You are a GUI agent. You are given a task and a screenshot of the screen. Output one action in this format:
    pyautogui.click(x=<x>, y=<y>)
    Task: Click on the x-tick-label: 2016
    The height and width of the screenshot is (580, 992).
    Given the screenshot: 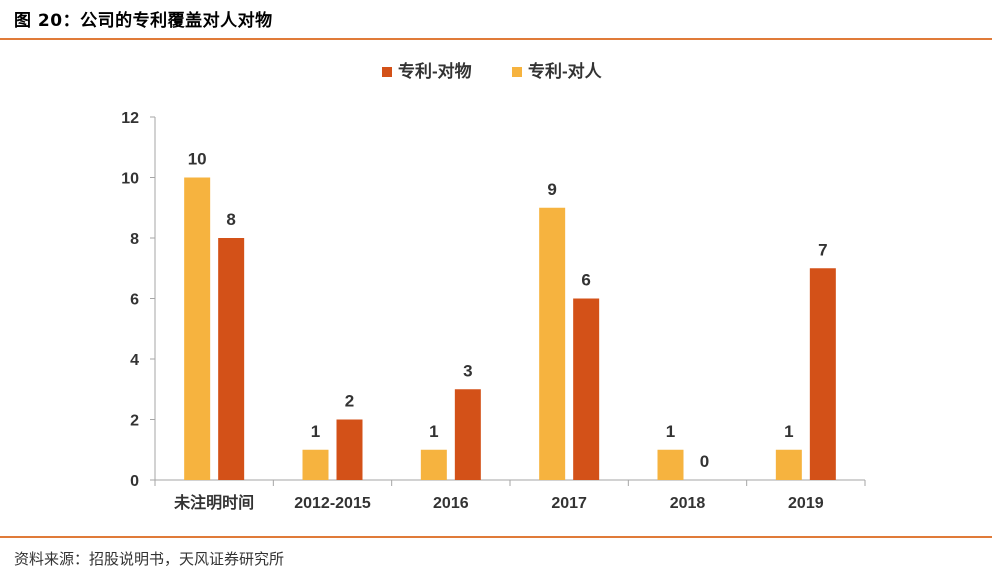 What is the action you would take?
    pyautogui.click(x=451, y=503)
    